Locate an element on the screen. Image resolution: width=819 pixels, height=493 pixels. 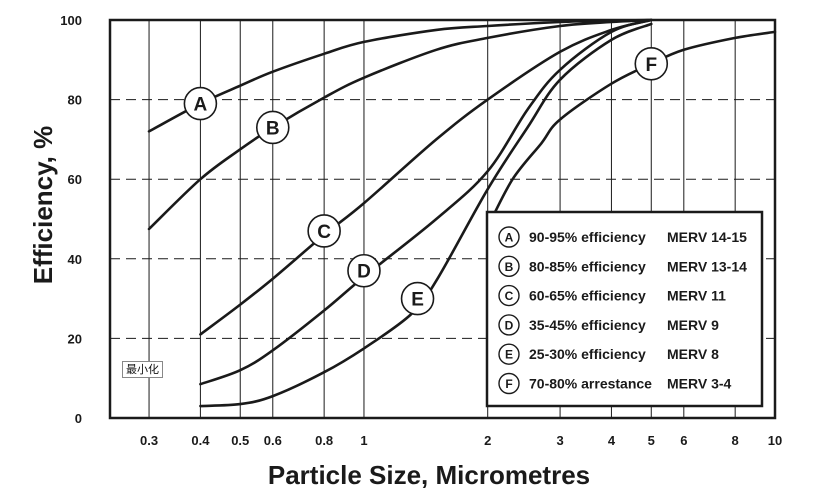
y-tick-label: 20 is located at coordinates (75, 338).